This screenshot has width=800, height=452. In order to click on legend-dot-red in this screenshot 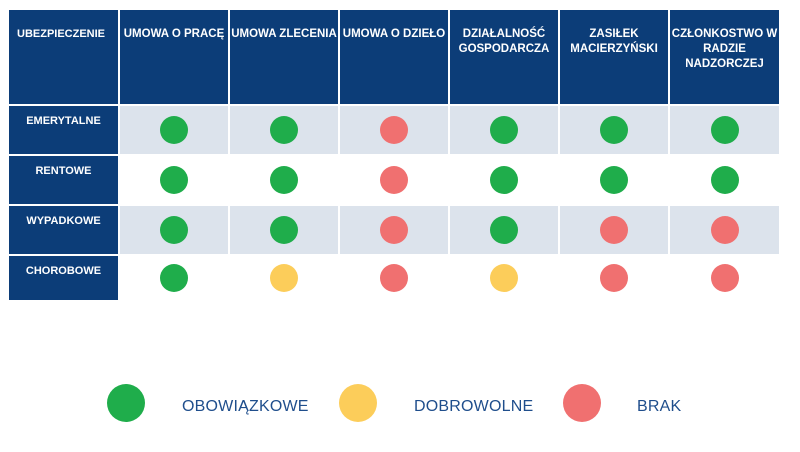, I will do `click(582, 403)`.